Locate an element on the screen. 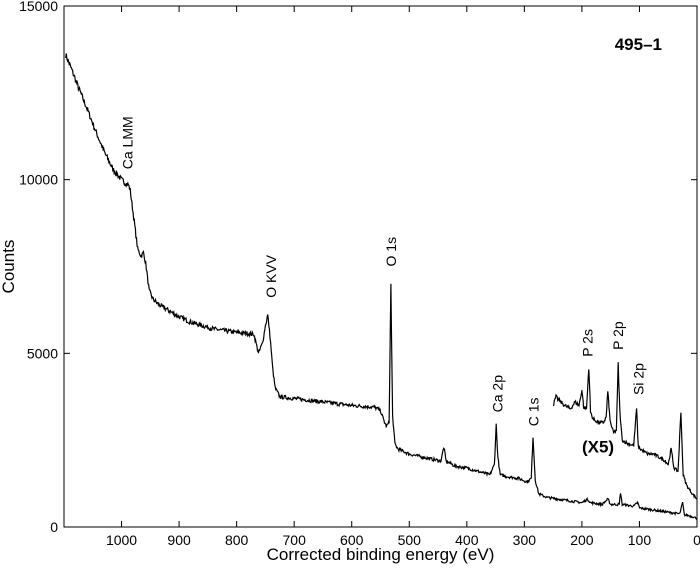 This screenshot has height=569, width=700. y-tick-label: 5000 is located at coordinates (42, 353).